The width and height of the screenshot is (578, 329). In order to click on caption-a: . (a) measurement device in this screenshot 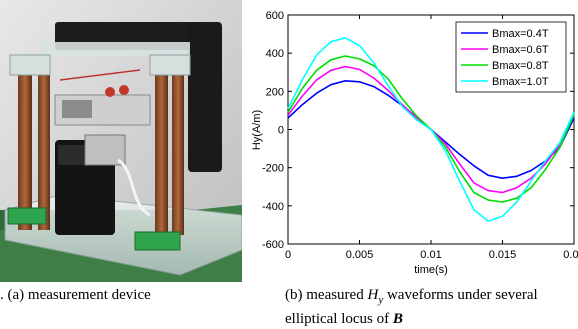, I will do `click(75, 295)`.